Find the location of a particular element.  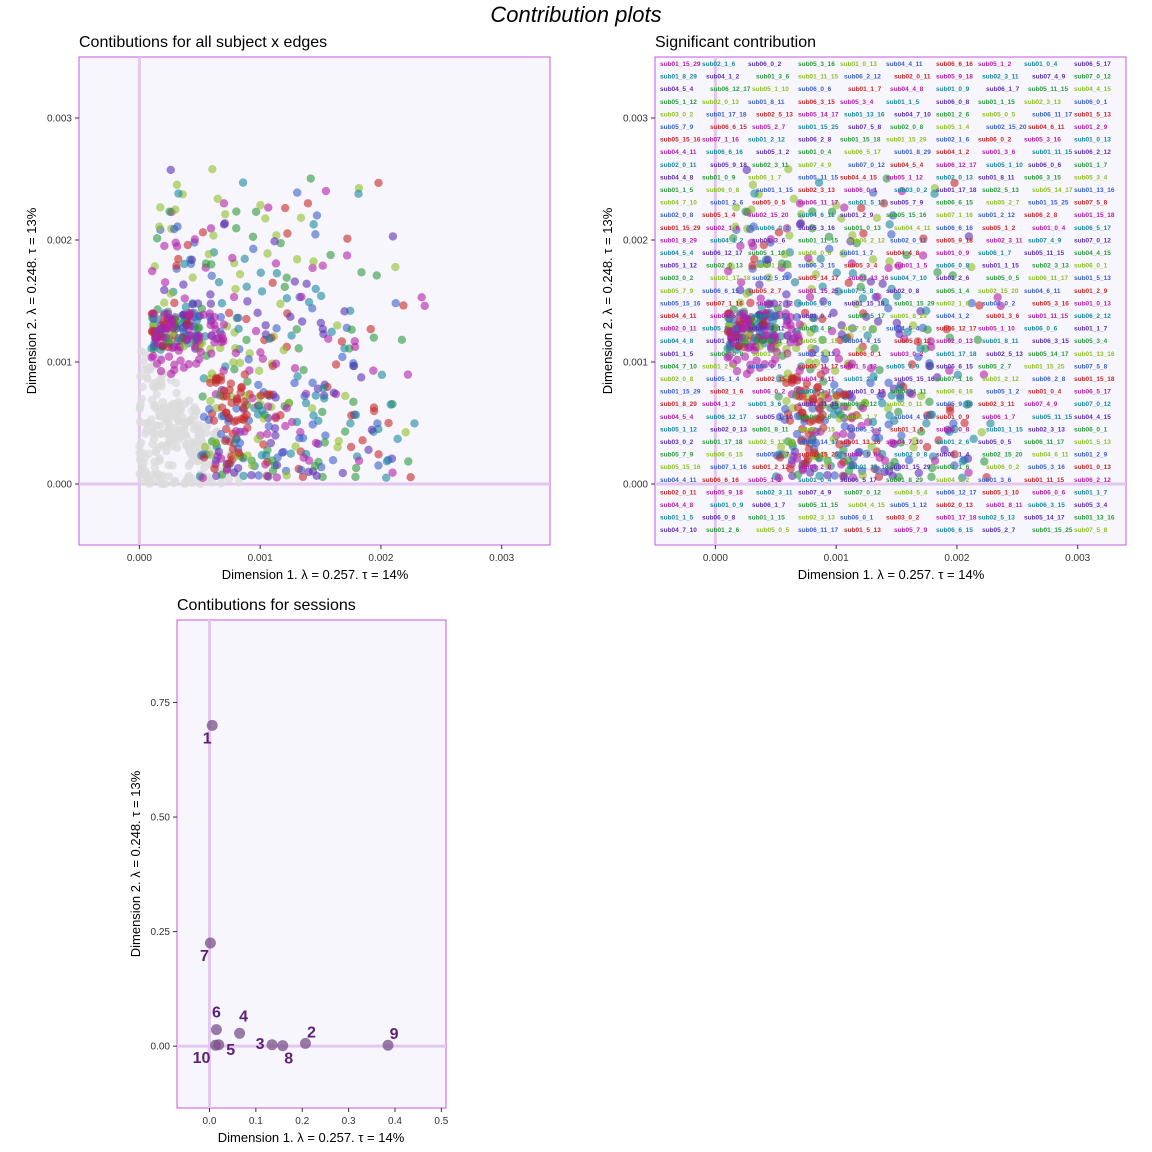

panel3-xlabel: Dimension 1. λ = 0.257. τ = 14% is located at coordinates (311, 1137).